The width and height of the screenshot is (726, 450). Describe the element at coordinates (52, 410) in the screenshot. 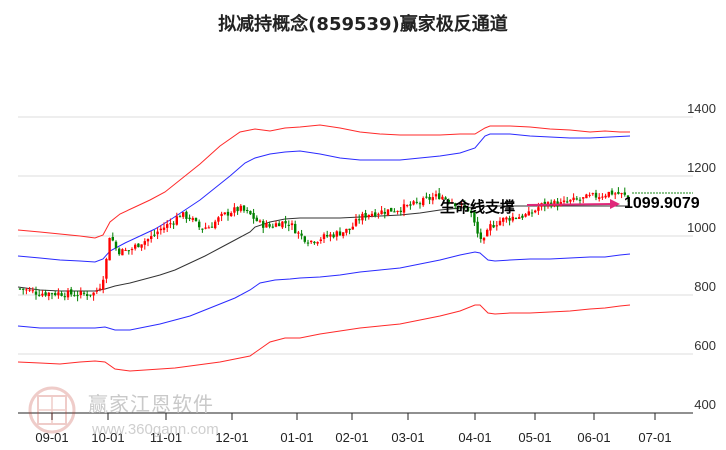

I see `watermark-logo` at that location.